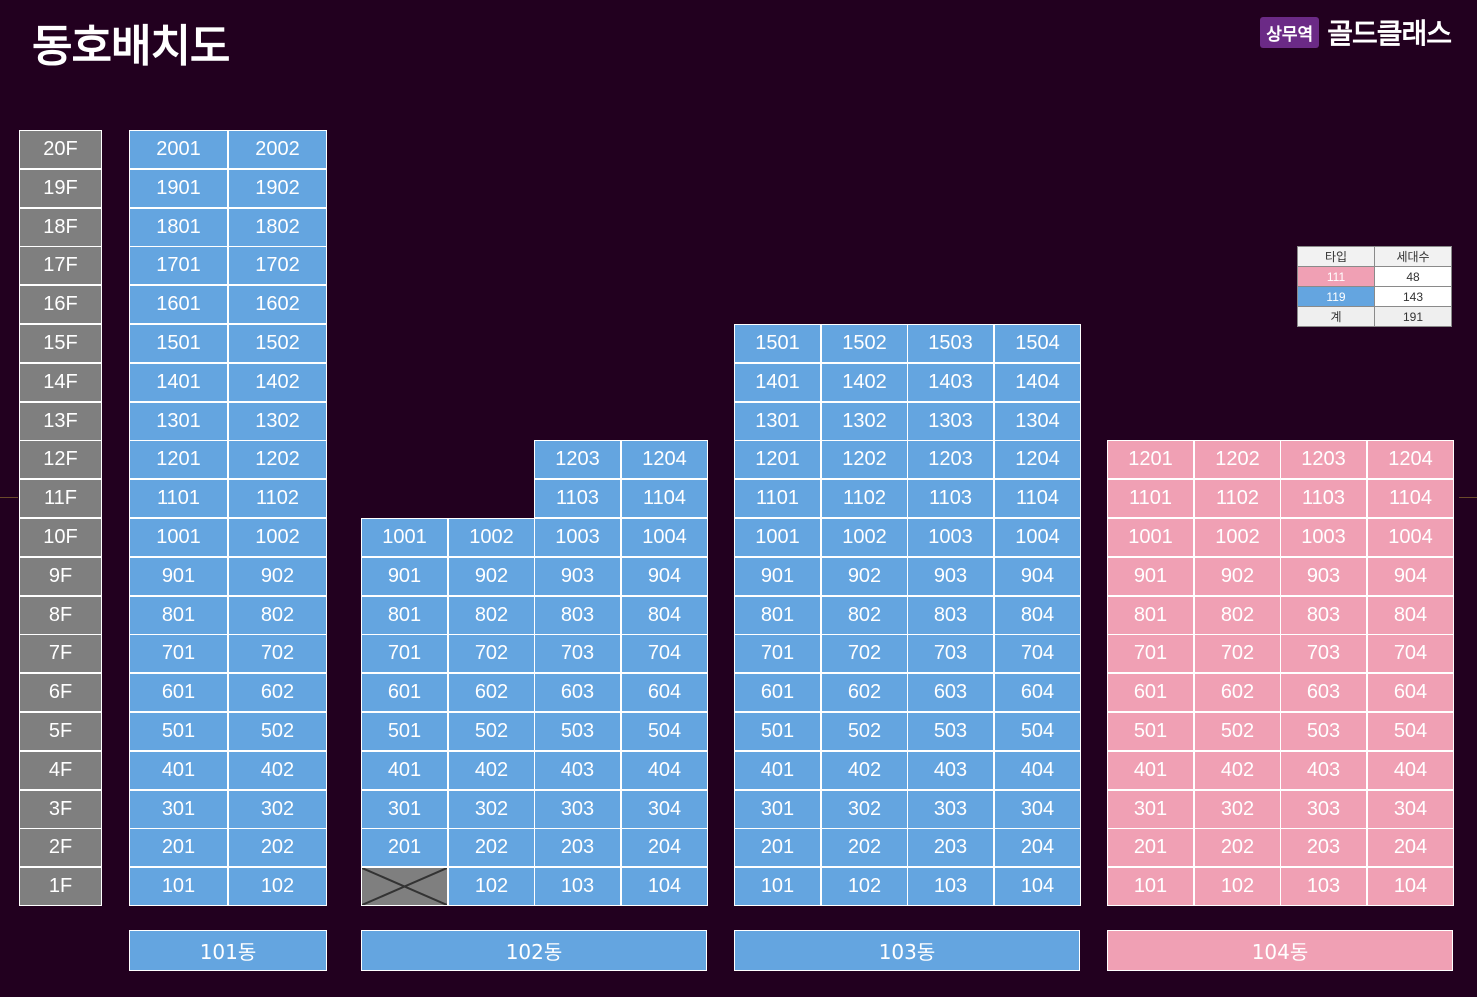 This screenshot has height=997, width=1477. I want to click on unit-cell: 904, so click(1037, 576).